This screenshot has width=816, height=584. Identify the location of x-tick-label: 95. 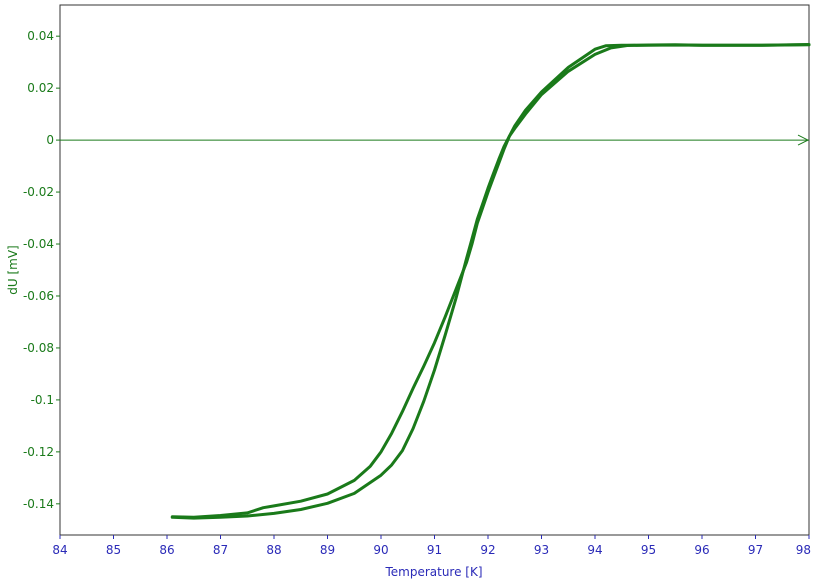
(648, 550).